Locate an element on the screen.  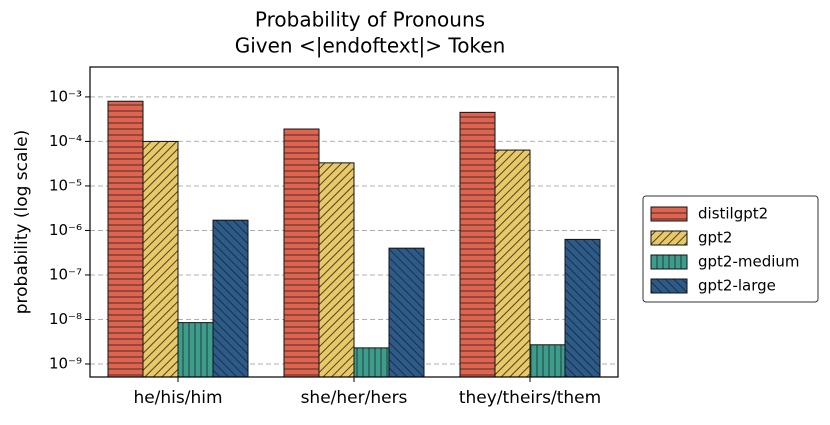
y-tick-label: 10⁻³ is located at coordinates (65, 96).